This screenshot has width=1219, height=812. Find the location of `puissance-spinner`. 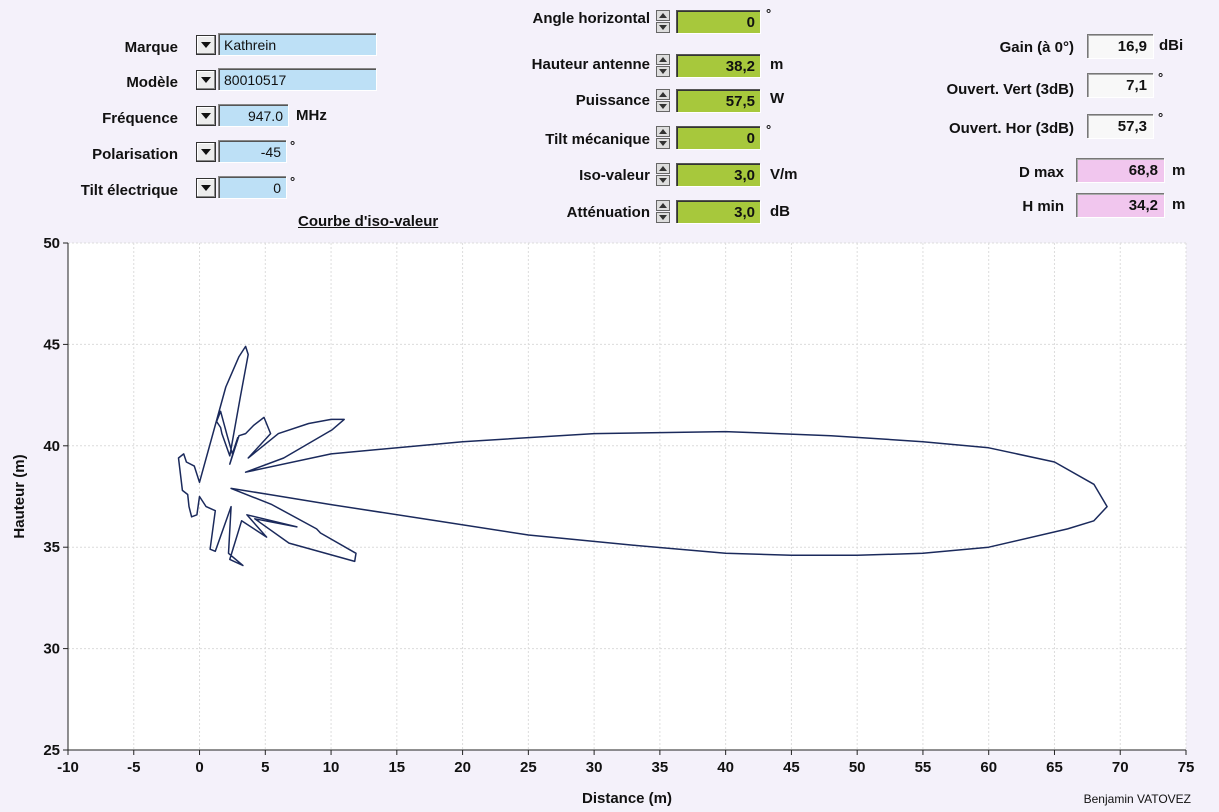

puissance-spinner is located at coordinates (663, 101).